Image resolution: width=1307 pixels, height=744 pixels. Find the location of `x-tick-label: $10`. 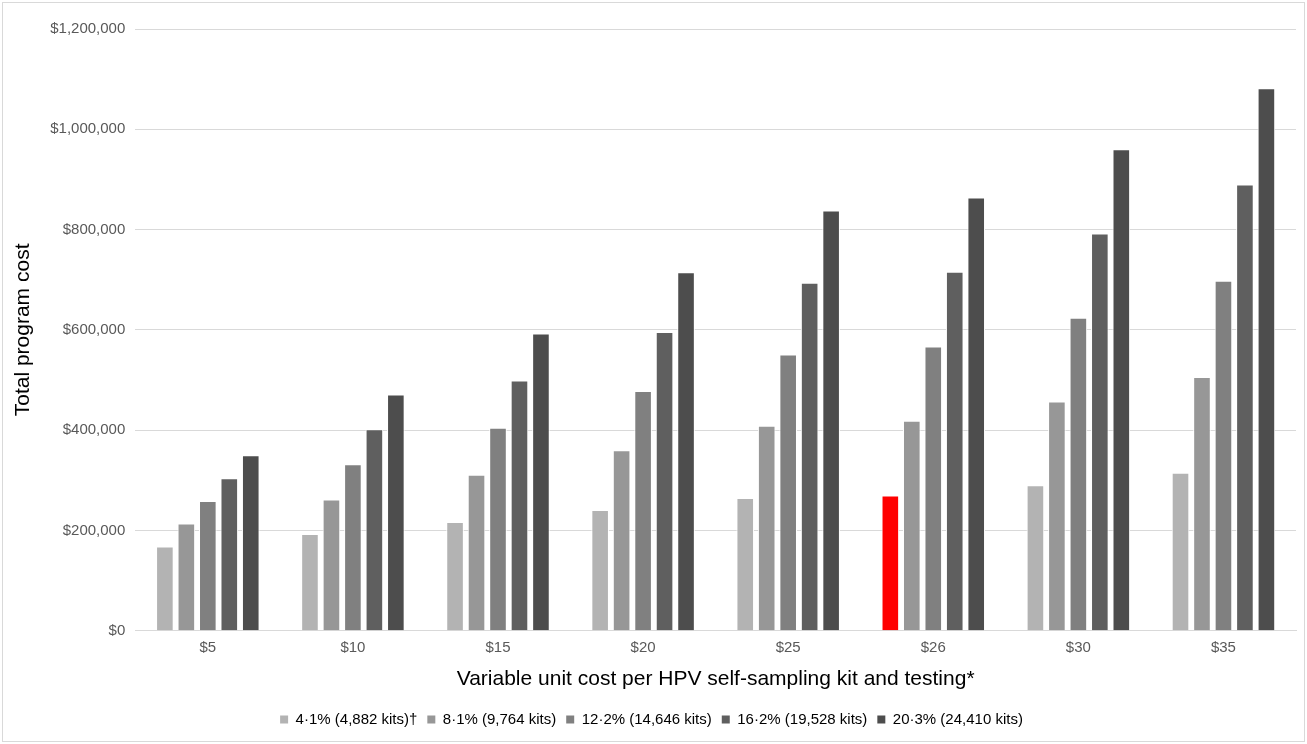

x-tick-label: $10 is located at coordinates (353, 646).